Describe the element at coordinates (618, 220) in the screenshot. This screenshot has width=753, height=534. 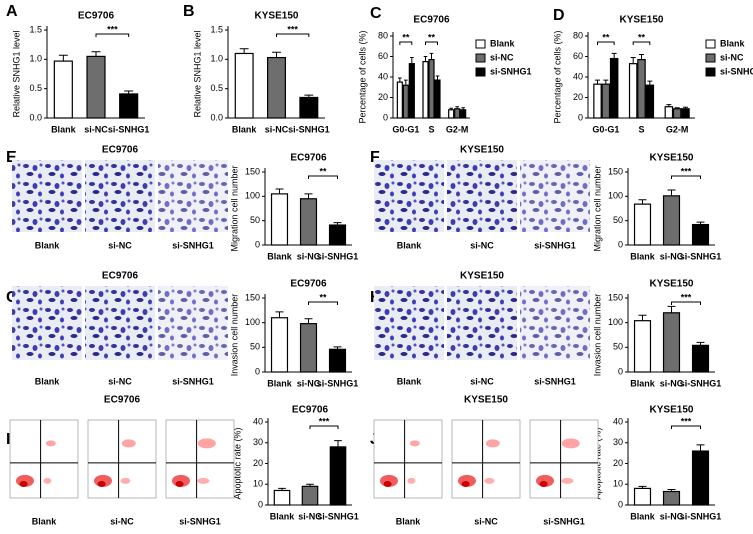
I see `y-tick-label: 50` at that location.